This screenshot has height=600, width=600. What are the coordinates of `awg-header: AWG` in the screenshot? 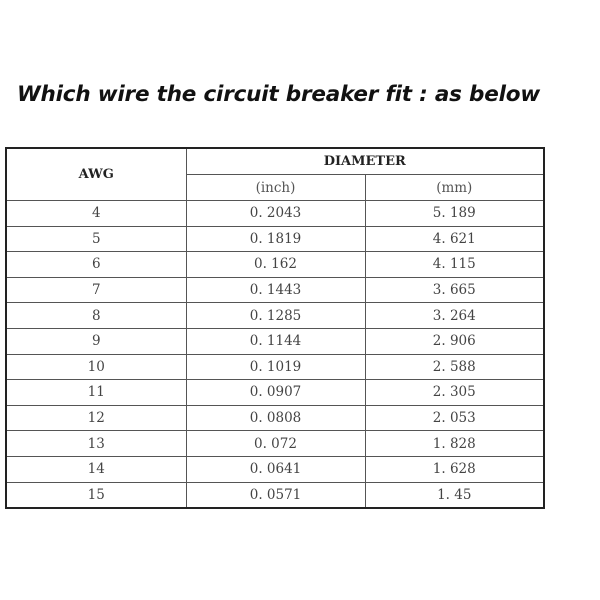 It's located at (96, 174).